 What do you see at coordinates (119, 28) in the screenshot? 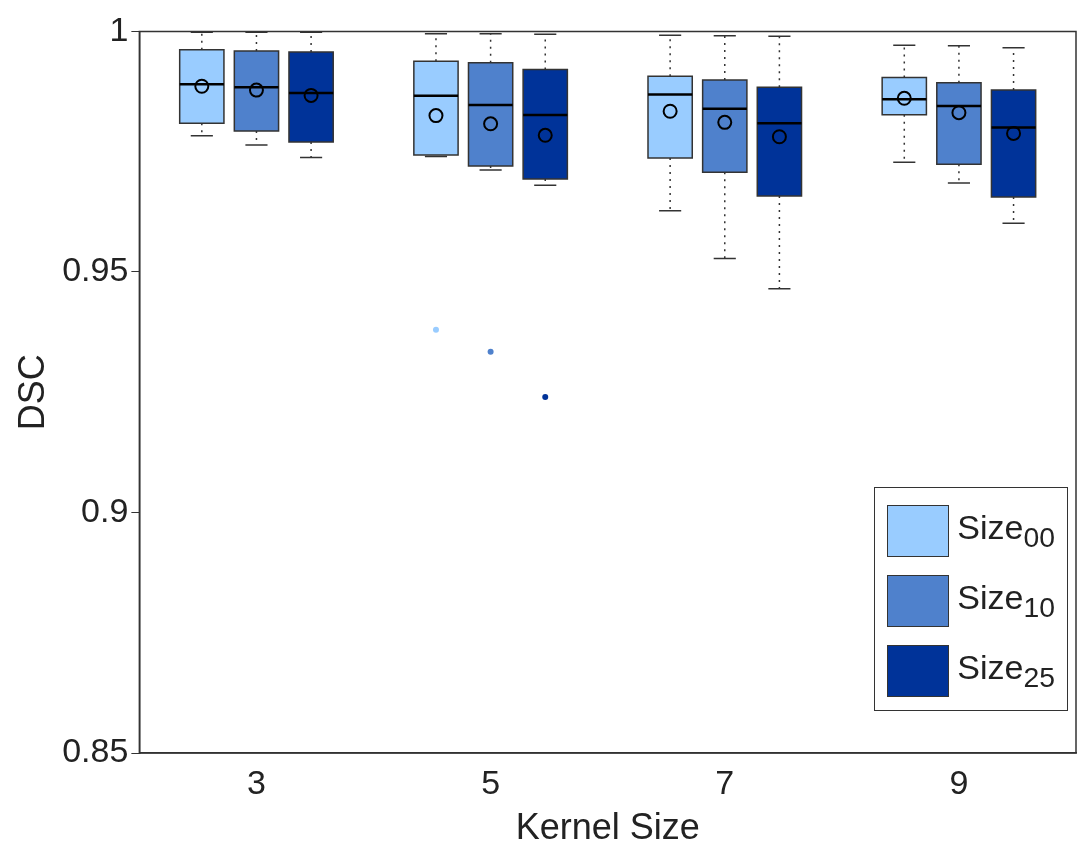
I see `y-tick-label: 1` at bounding box center [119, 28].